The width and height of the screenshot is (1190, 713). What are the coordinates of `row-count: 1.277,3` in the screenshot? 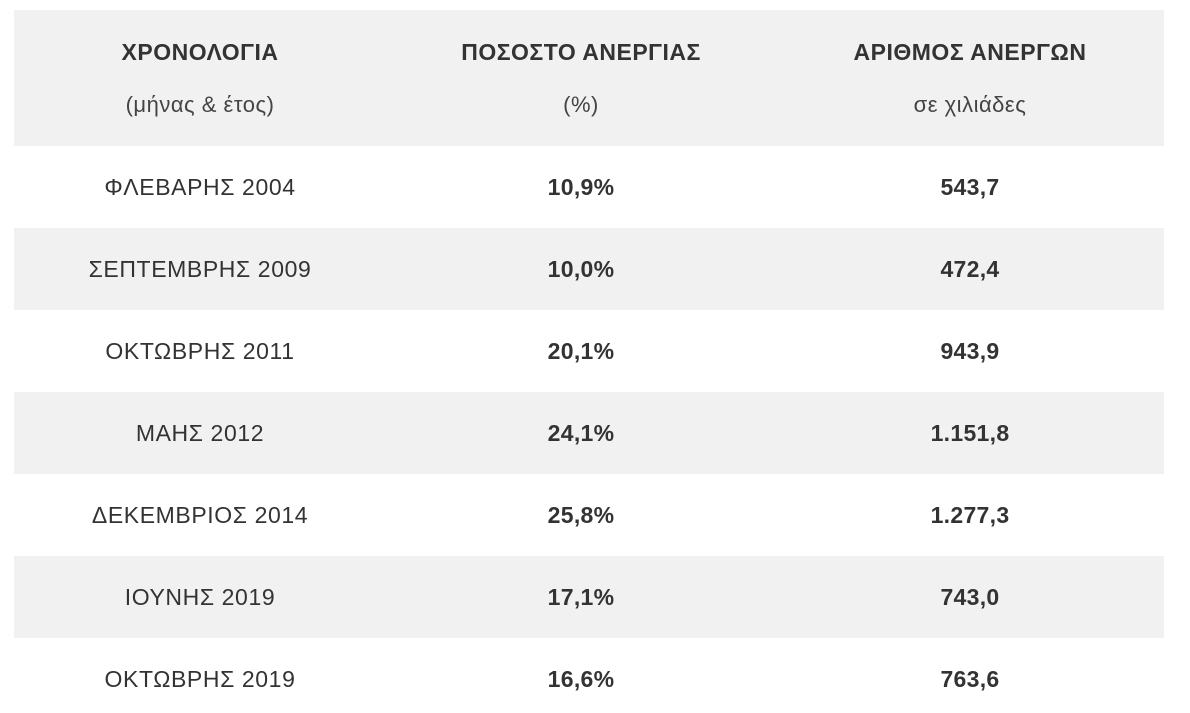 It's located at (970, 514).